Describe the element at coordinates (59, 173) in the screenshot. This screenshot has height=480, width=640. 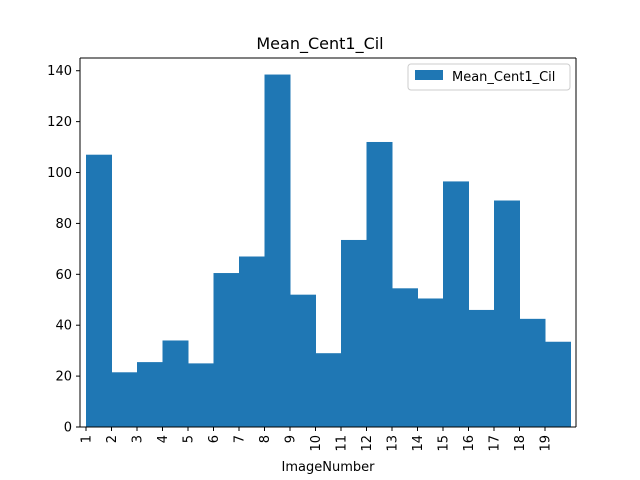
I see `y-tick-label-100: 100` at that location.